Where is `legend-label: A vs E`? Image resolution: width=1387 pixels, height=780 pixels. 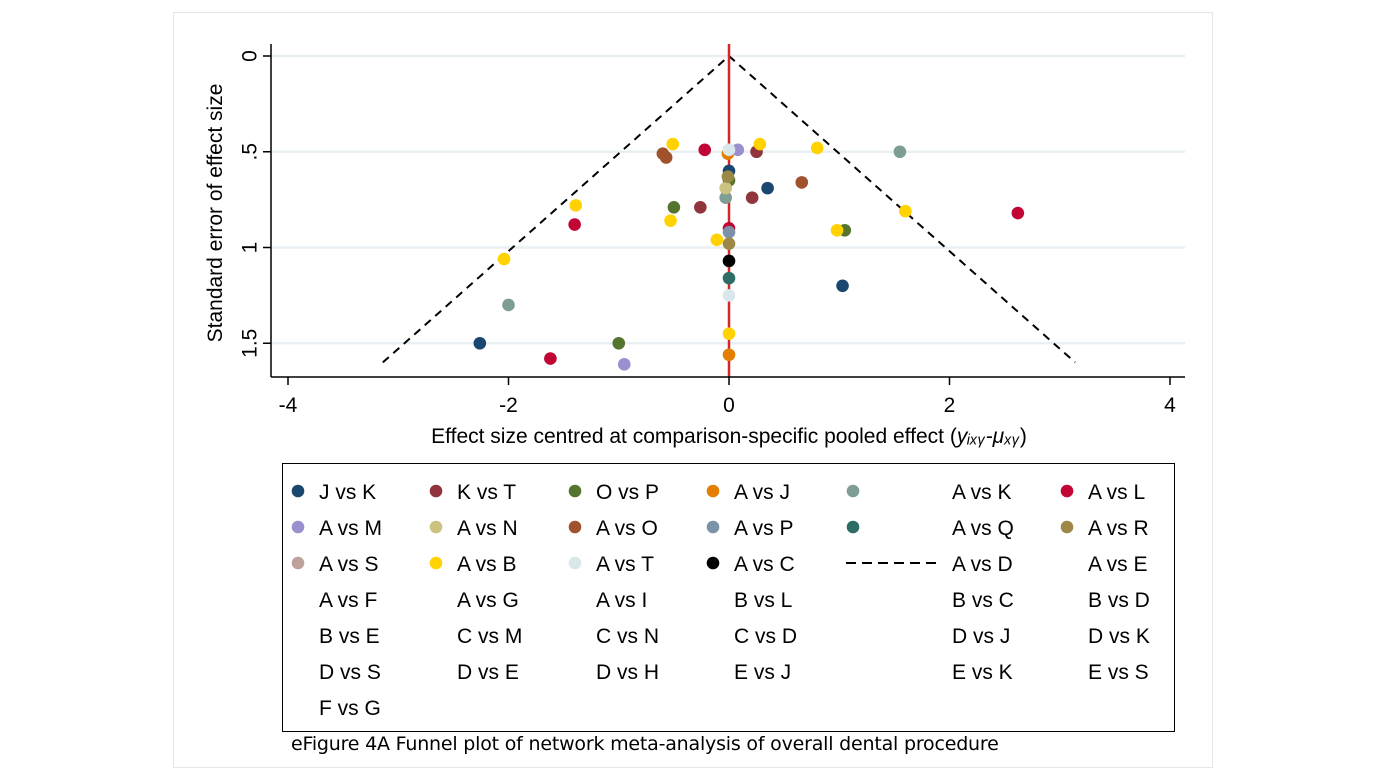 legend-label: A vs E is located at coordinates (1118, 564).